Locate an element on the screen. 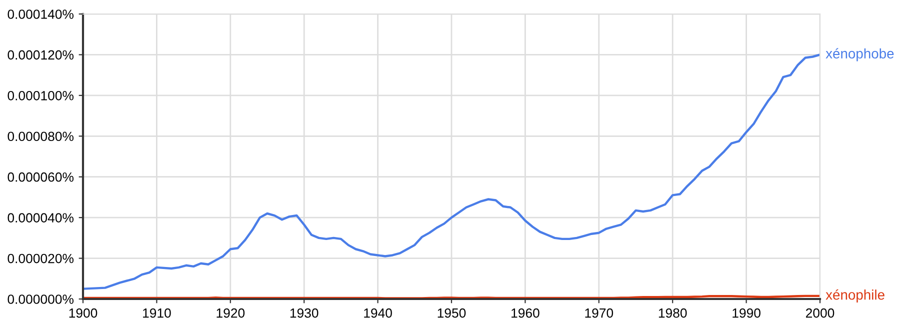  x-tick-label: 1940 is located at coordinates (378, 313).